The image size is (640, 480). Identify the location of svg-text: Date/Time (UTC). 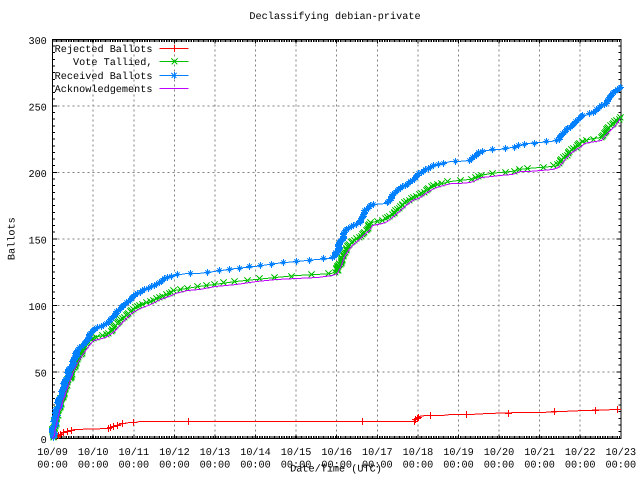
(336, 469).